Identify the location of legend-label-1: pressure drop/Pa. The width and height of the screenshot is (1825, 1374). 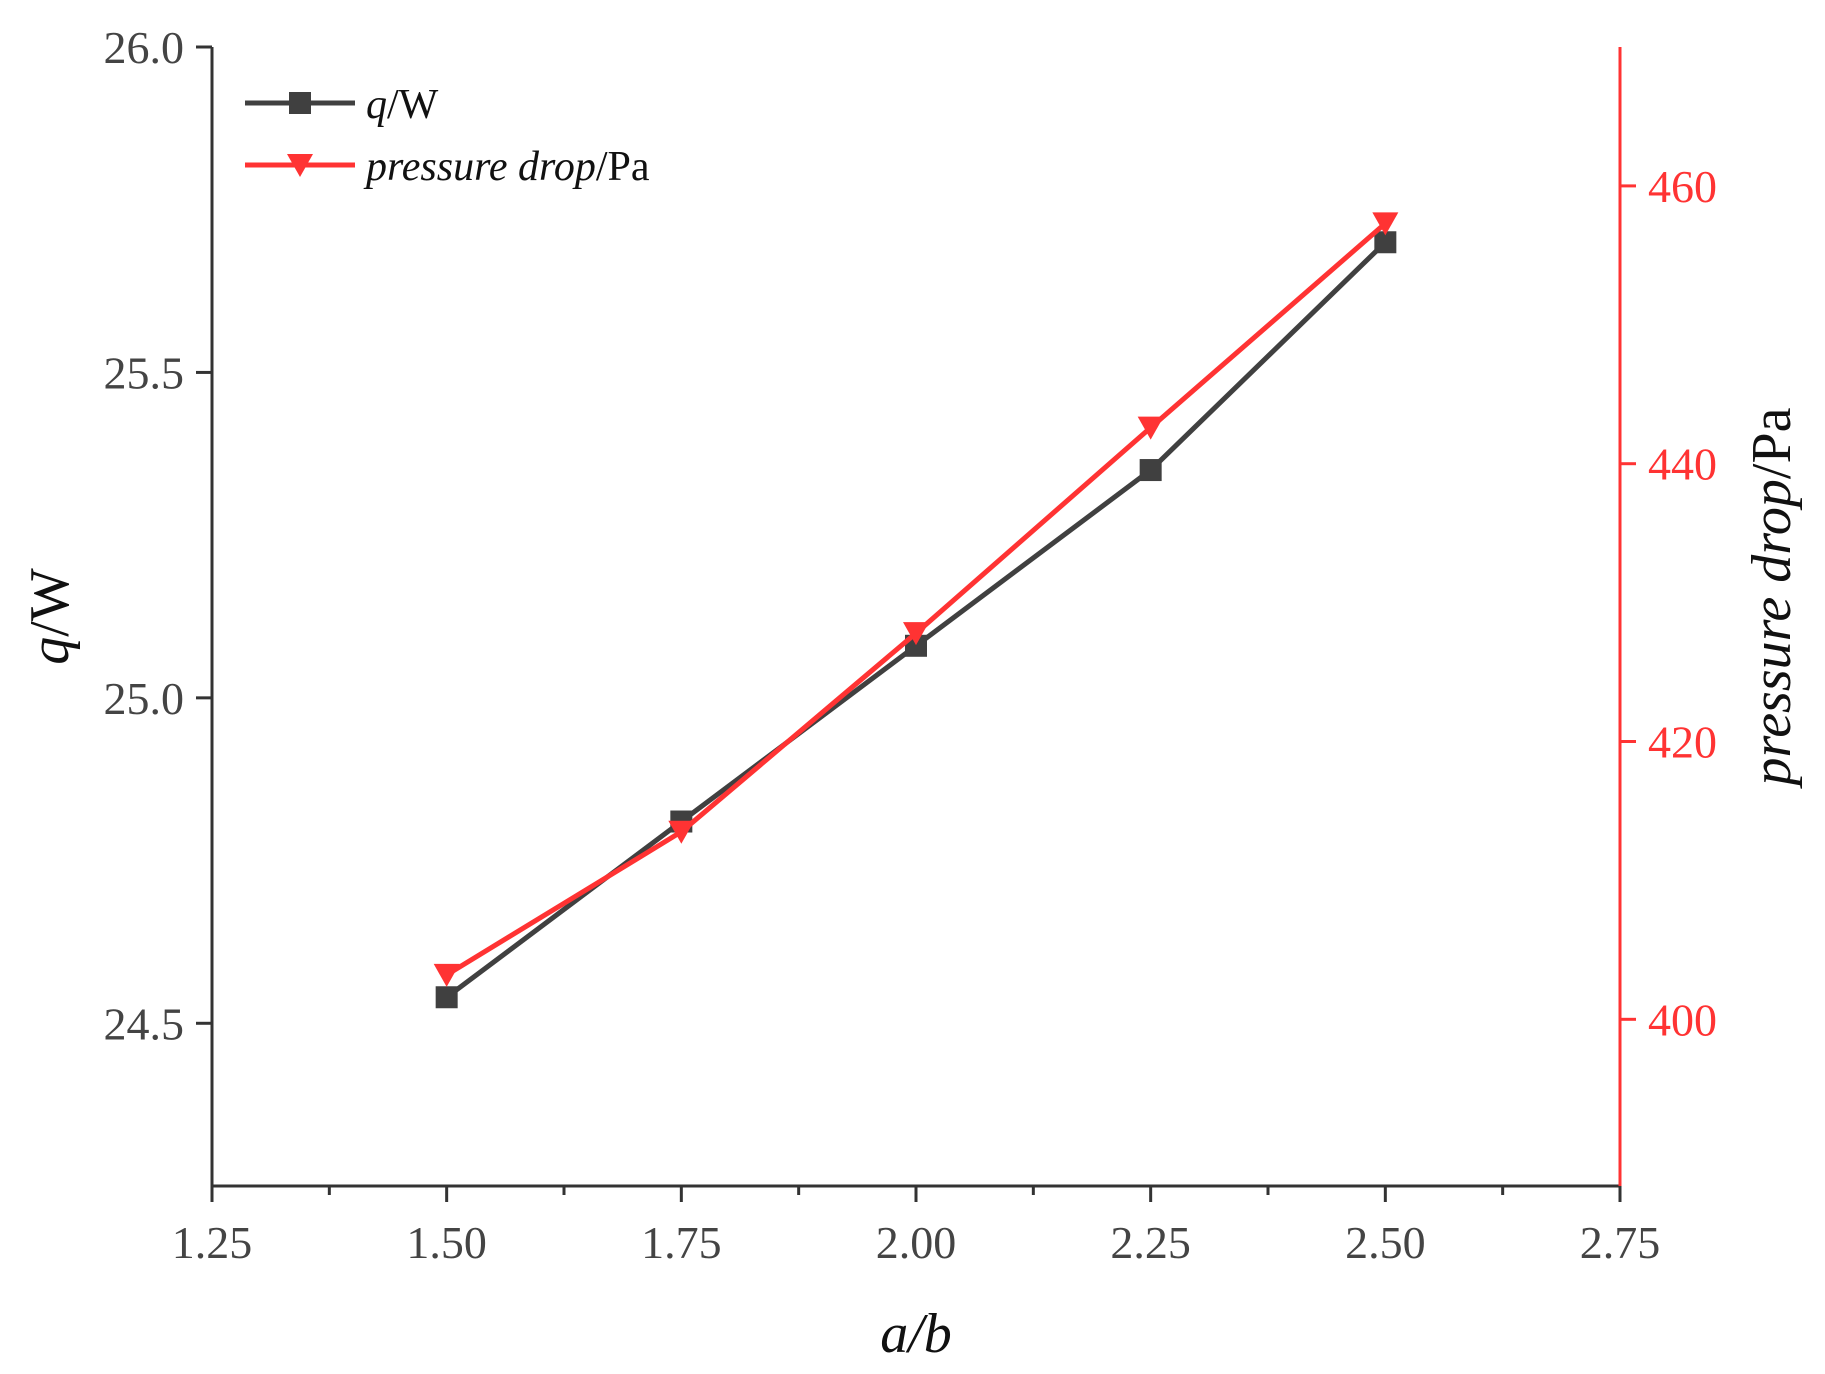
(506, 167).